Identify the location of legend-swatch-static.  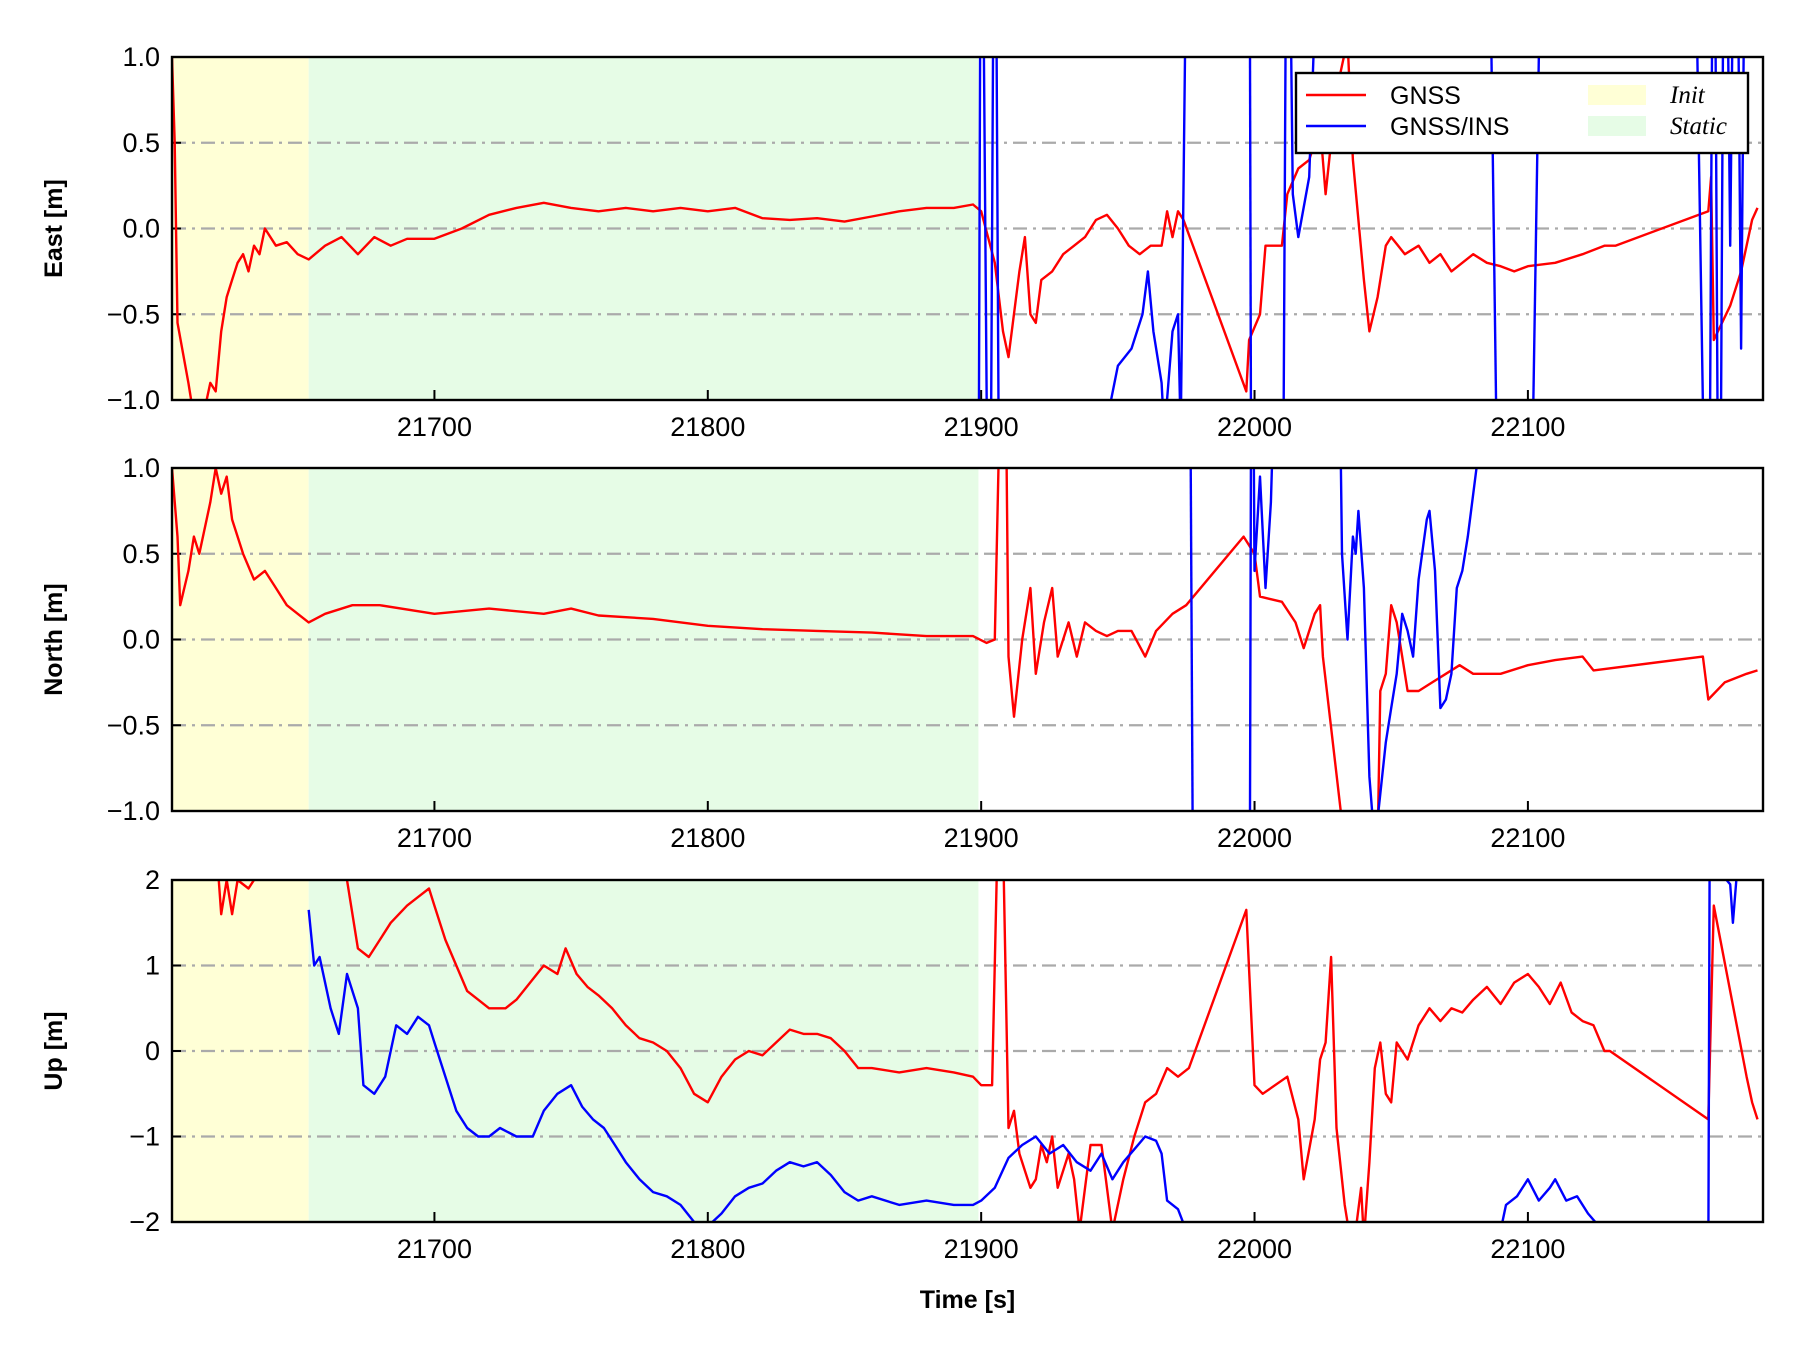
(1617, 126).